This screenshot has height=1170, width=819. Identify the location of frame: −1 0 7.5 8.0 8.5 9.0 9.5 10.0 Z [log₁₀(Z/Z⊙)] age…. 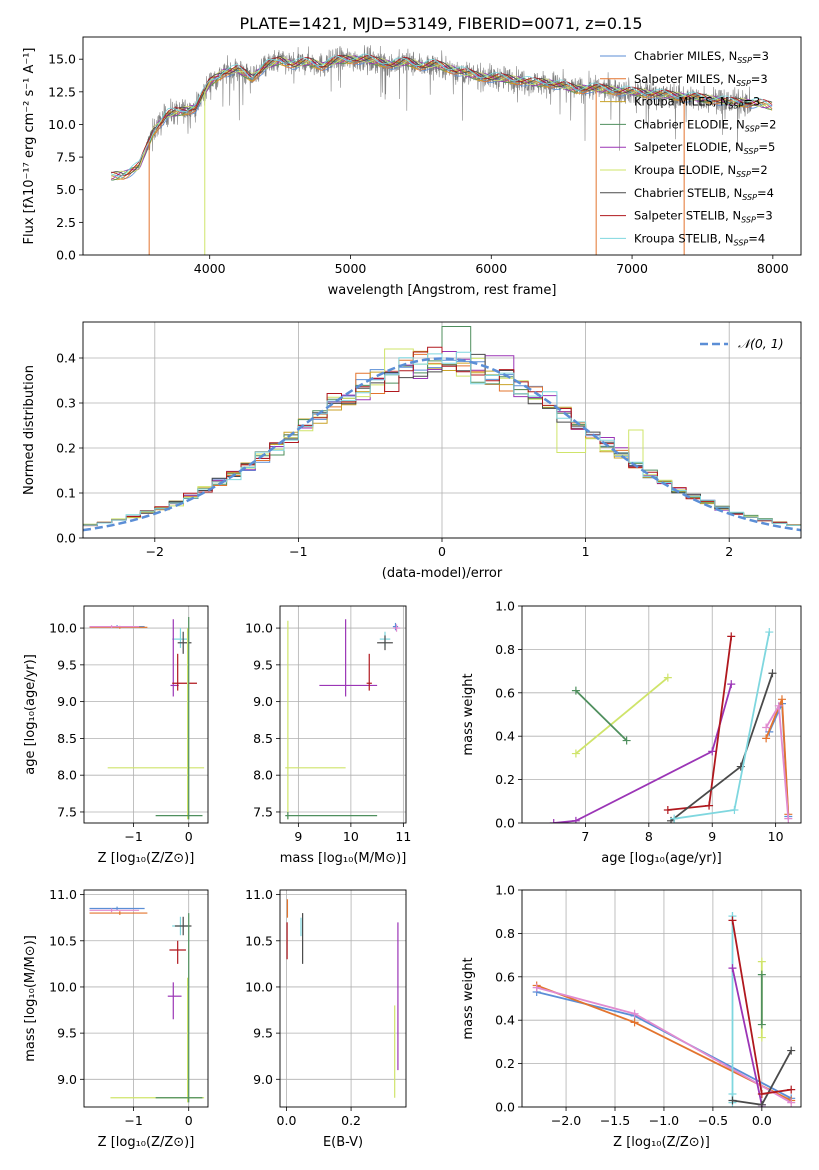
(116, 735).